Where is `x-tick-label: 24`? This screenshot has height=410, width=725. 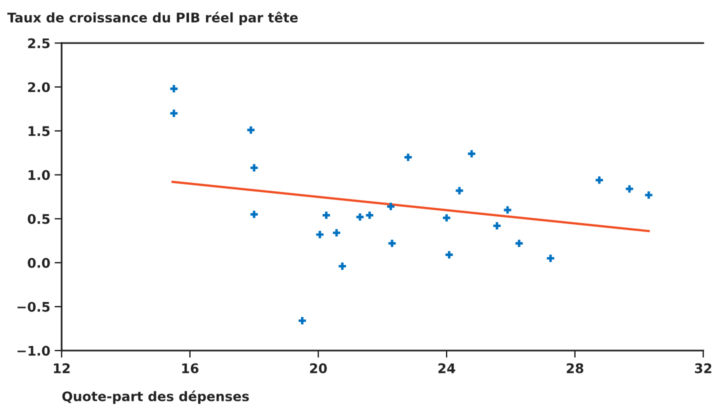
x-tick-label: 24 is located at coordinates (447, 368).